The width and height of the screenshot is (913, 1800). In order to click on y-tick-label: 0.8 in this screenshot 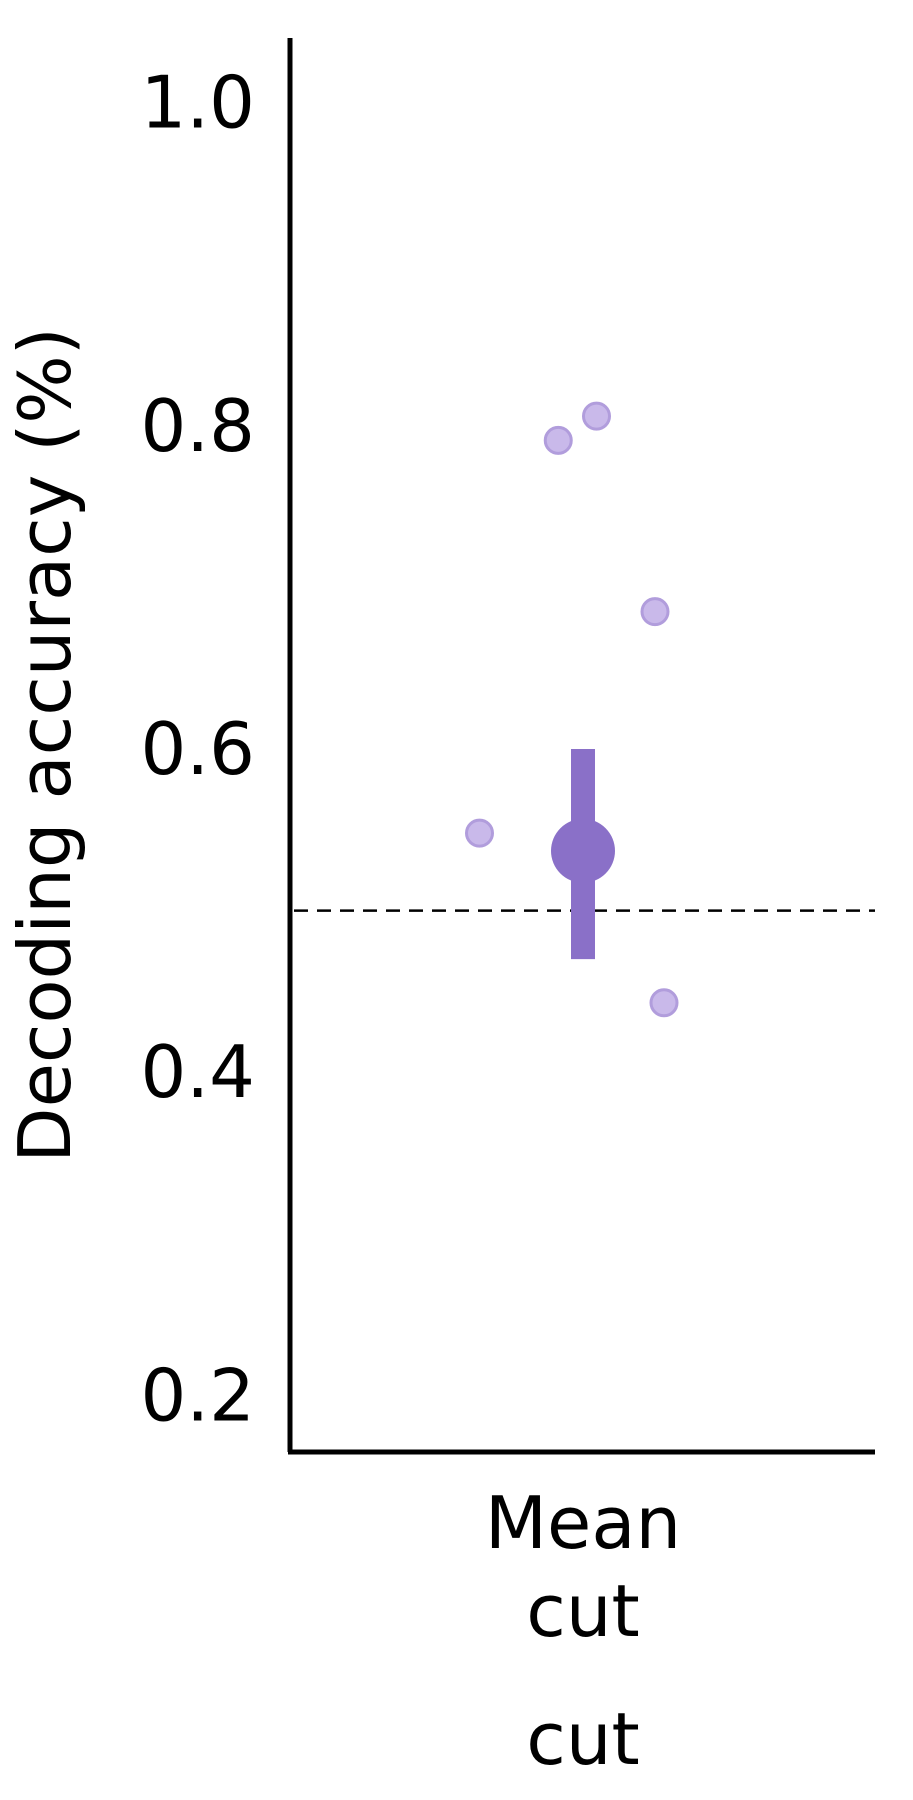, I will do `click(197, 426)`.